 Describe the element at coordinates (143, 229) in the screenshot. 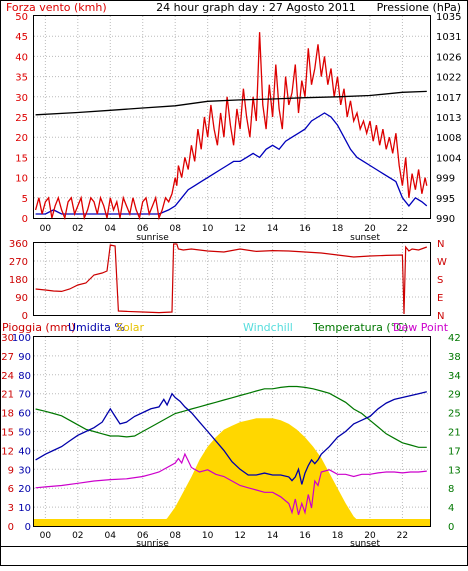

I see `wind-x-tick-label: 06` at that location.